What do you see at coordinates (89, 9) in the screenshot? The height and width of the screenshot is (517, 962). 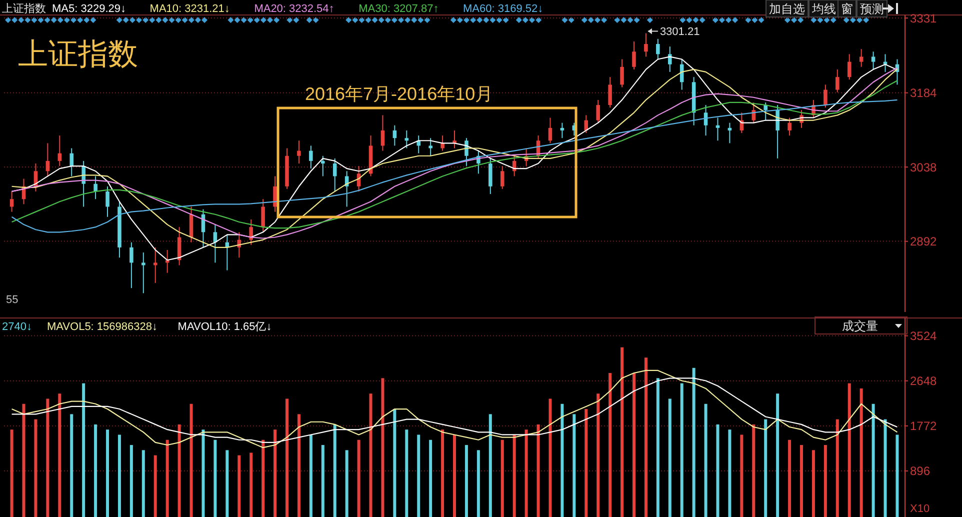 I see `text: MA5: 3229.29↓` at bounding box center [89, 9].